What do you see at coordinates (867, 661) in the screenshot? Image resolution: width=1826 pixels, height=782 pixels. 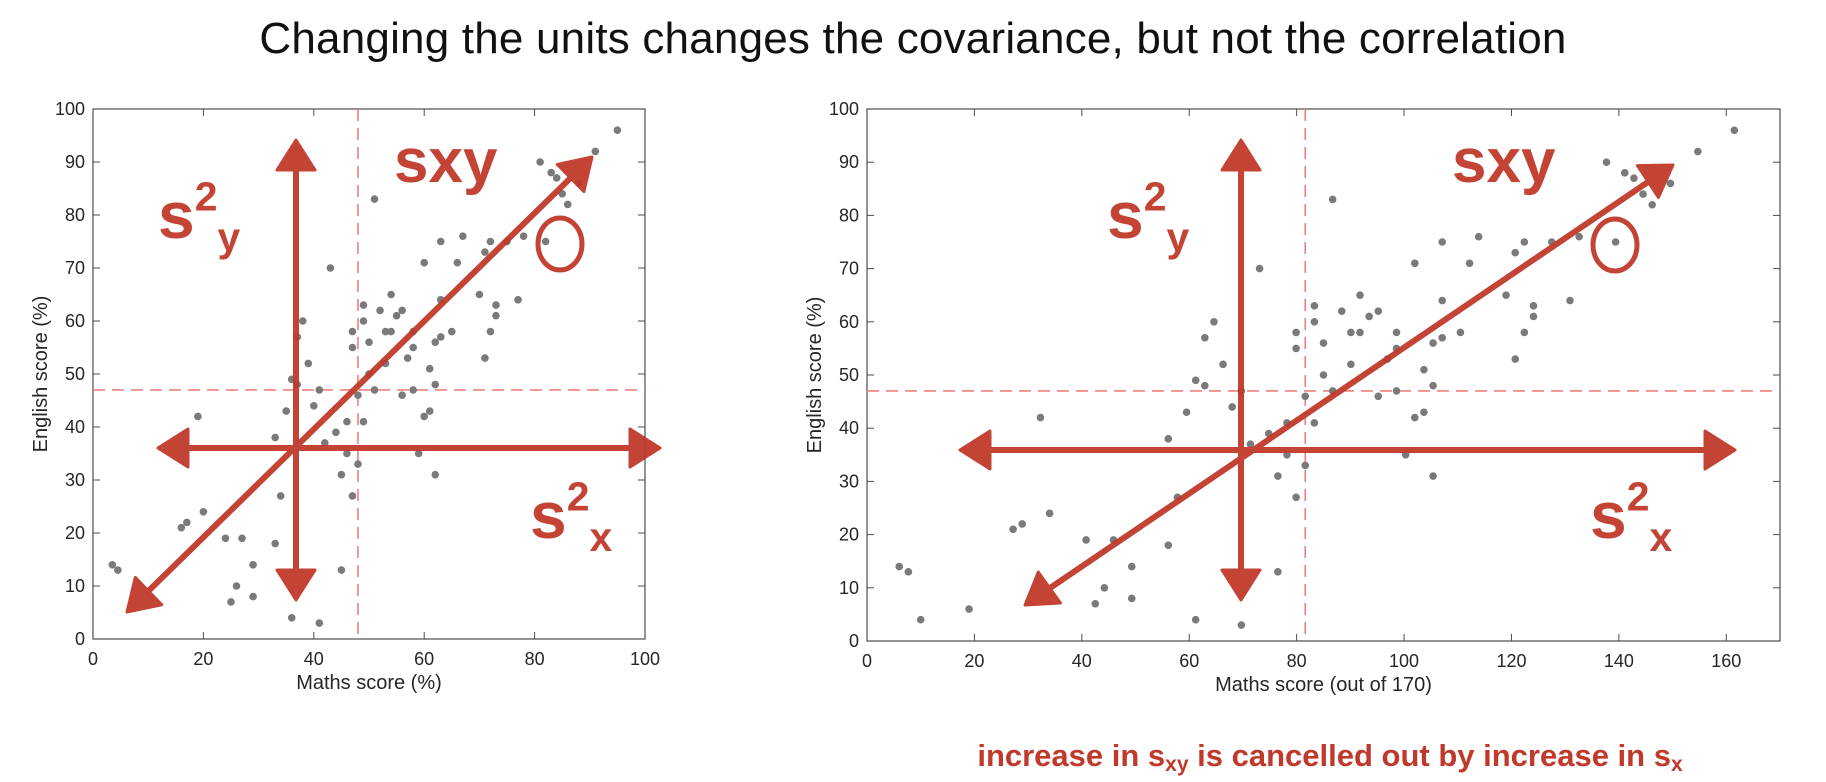 I see `x-tick-label: 0` at bounding box center [867, 661].